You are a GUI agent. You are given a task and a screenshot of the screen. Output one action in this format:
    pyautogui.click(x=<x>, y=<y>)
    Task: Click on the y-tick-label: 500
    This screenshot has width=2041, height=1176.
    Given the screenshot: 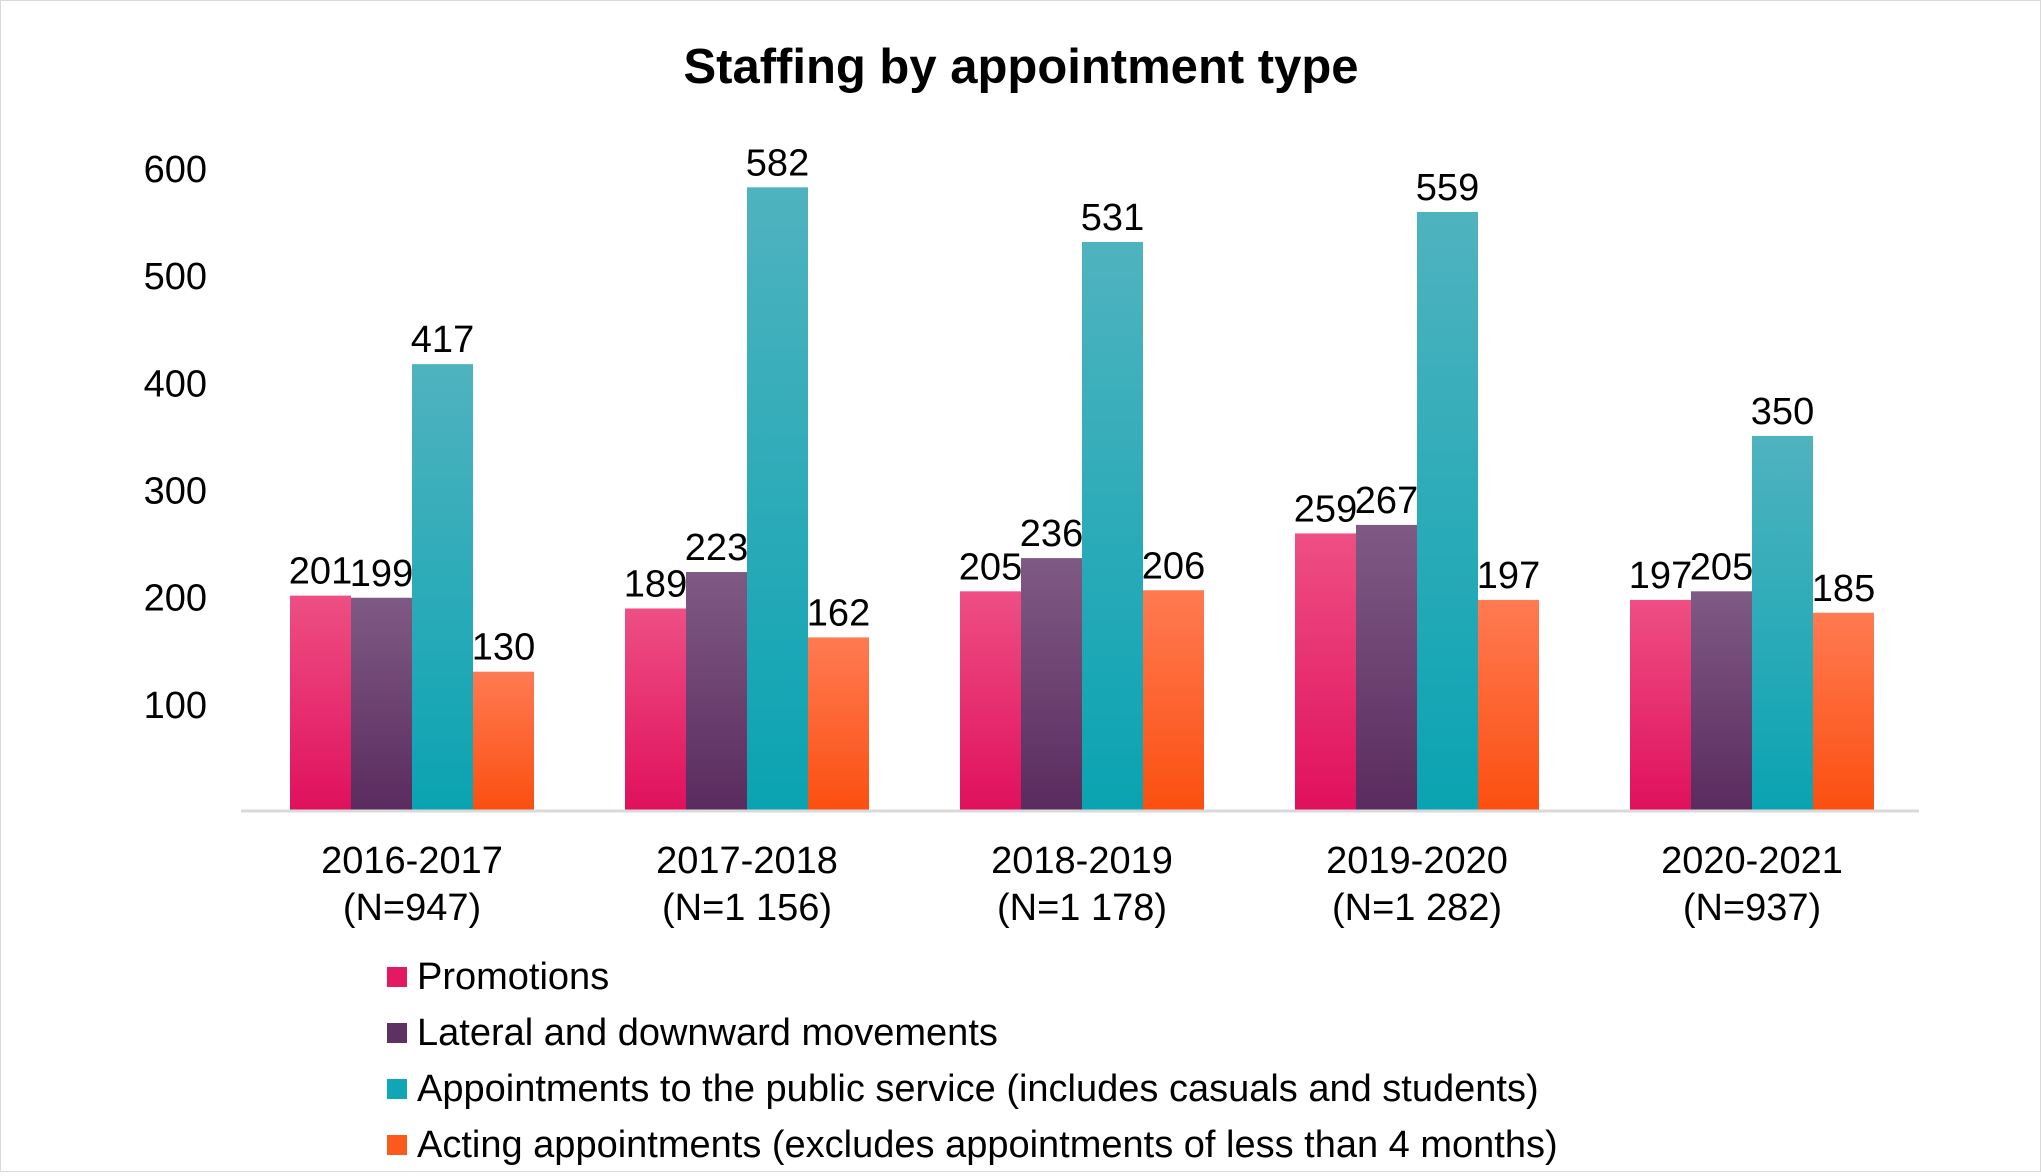 What is the action you would take?
    pyautogui.click(x=175, y=277)
    